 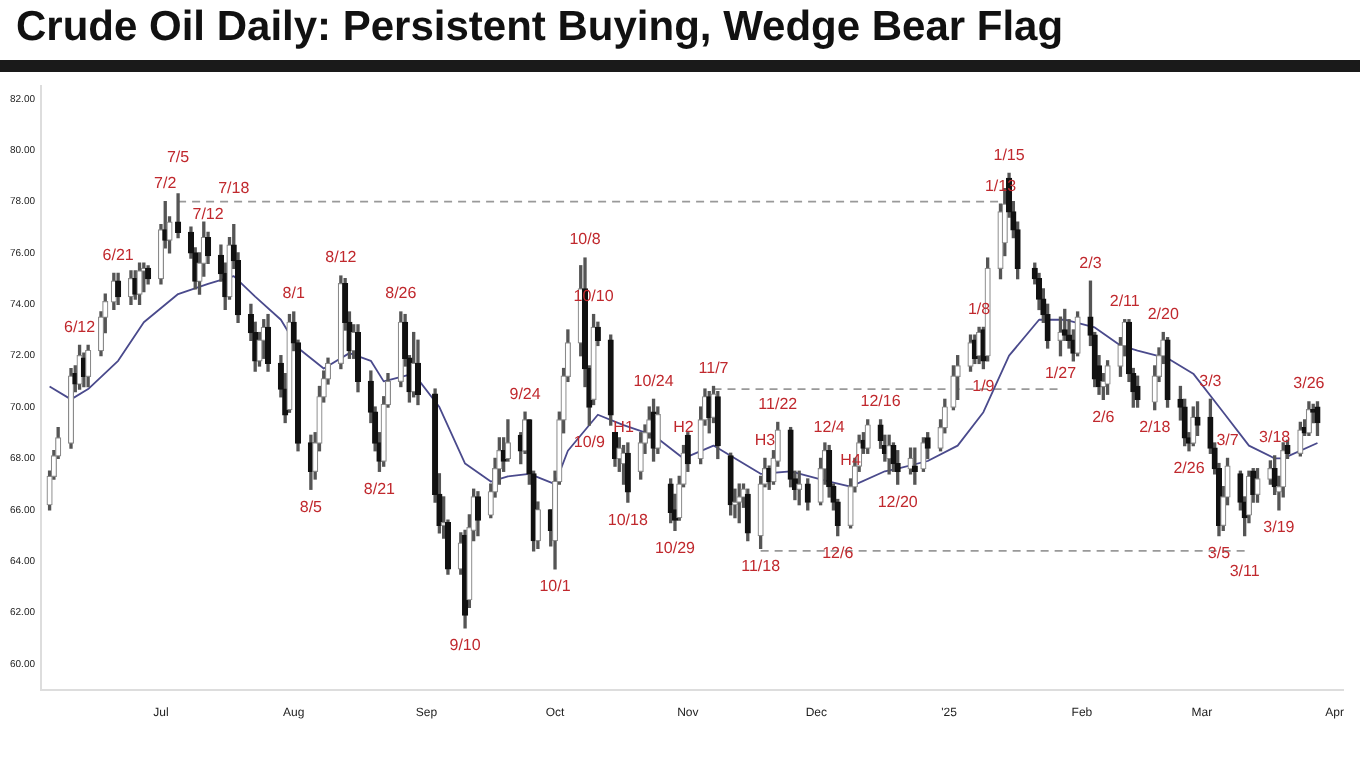 I want to click on annotation: 2/11, so click(x=1125, y=301).